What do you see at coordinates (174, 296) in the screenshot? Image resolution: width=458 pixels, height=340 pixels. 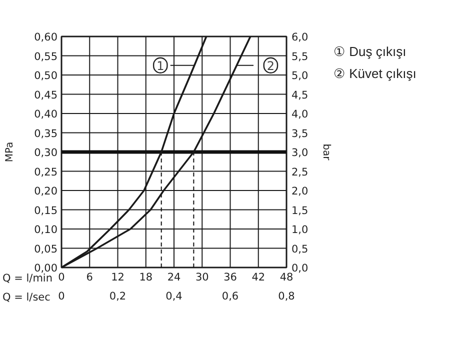 I see `x2-tick-label: 0,4` at bounding box center [174, 296].